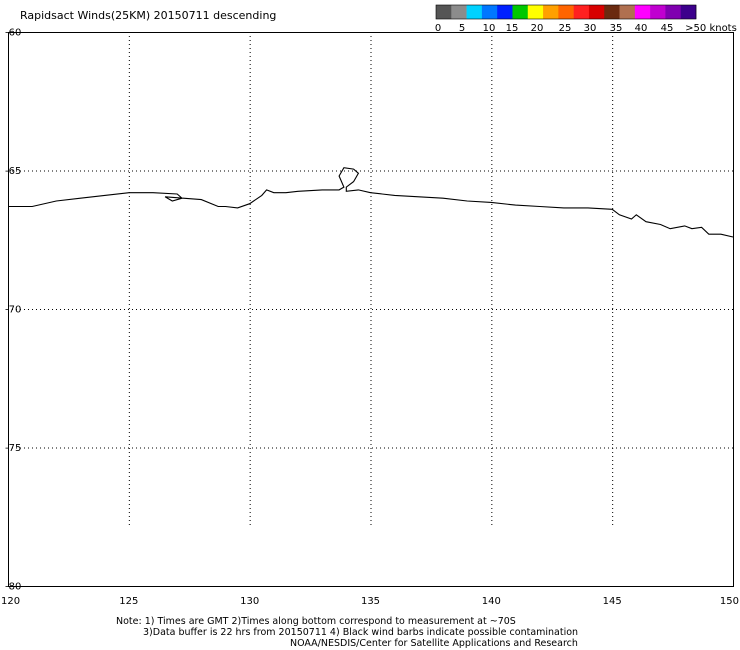 This screenshot has width=740, height=650. I want to click on colorbar-label: 10, so click(489, 28).